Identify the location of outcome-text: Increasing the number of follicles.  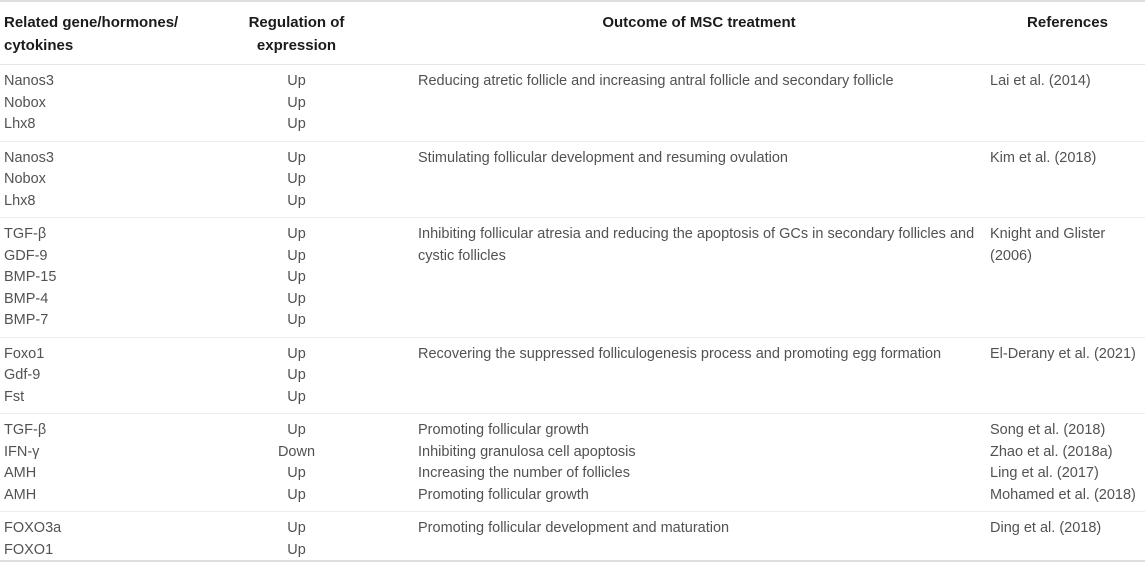
(524, 473).